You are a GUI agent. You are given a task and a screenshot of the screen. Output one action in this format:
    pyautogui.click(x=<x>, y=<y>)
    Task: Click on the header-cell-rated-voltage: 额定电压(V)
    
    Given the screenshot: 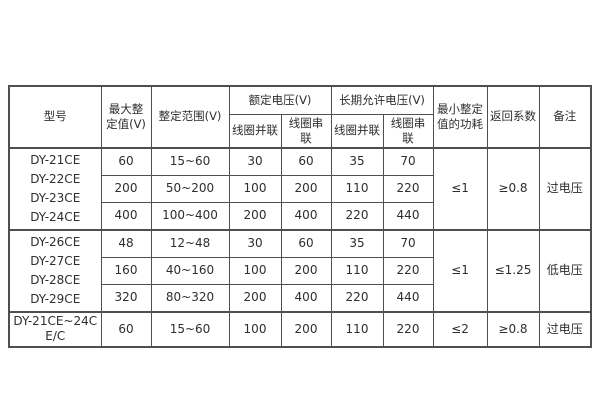 What is the action you would take?
    pyautogui.click(x=280, y=100)
    